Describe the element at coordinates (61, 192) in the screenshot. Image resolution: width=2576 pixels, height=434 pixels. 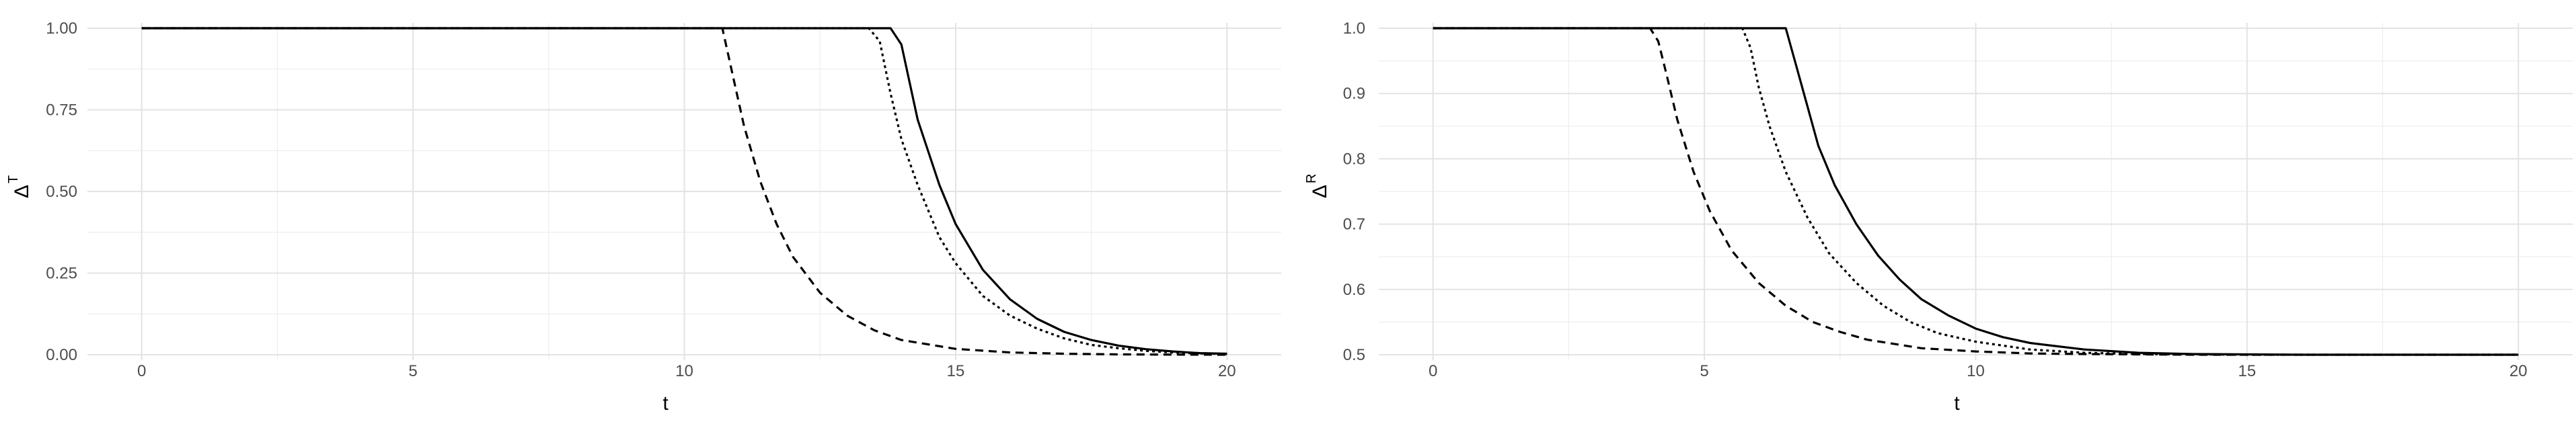
I see `y-tick-label: 0.50` at that location.